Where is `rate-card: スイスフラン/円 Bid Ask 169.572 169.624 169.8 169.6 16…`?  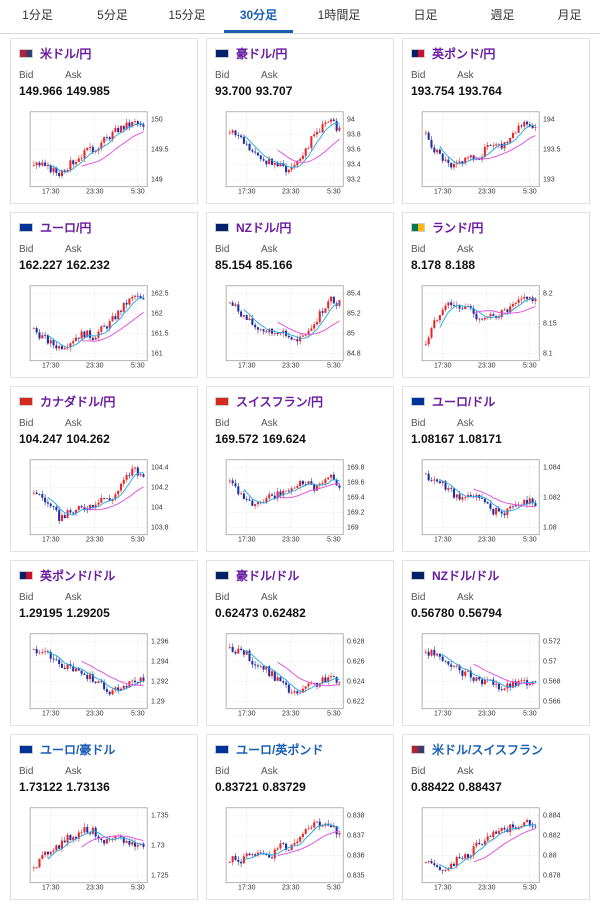 rate-card: スイスフラン/円 Bid Ask 169.572 169.624 169.8 169.6 16… is located at coordinates (300, 469).